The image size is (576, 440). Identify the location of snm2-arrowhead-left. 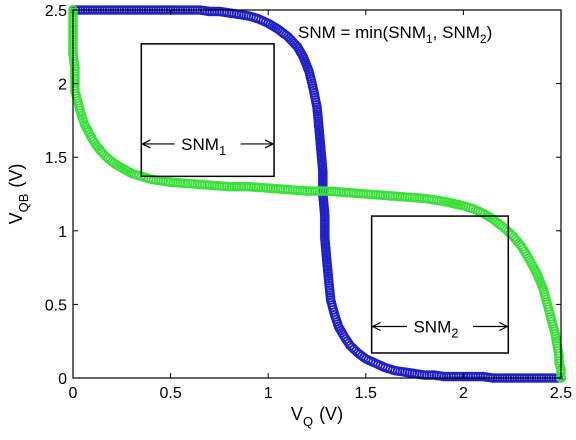
(376, 326).